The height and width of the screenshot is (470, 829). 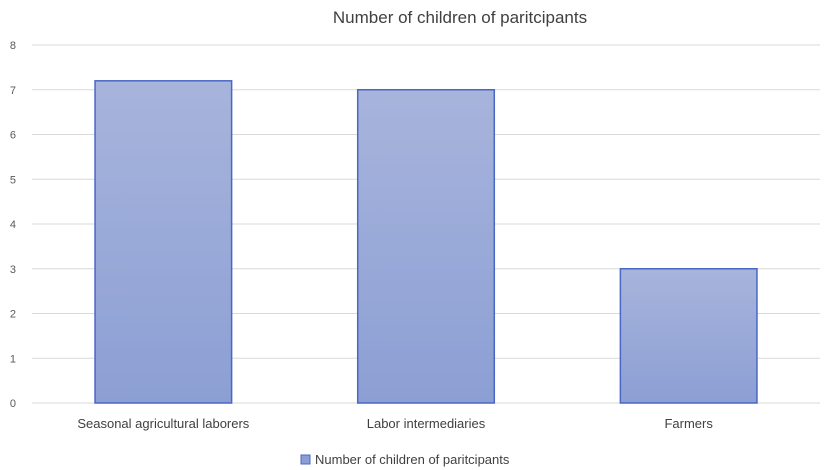 What do you see at coordinates (13, 315) in the screenshot?
I see `y-tick-label: 2` at bounding box center [13, 315].